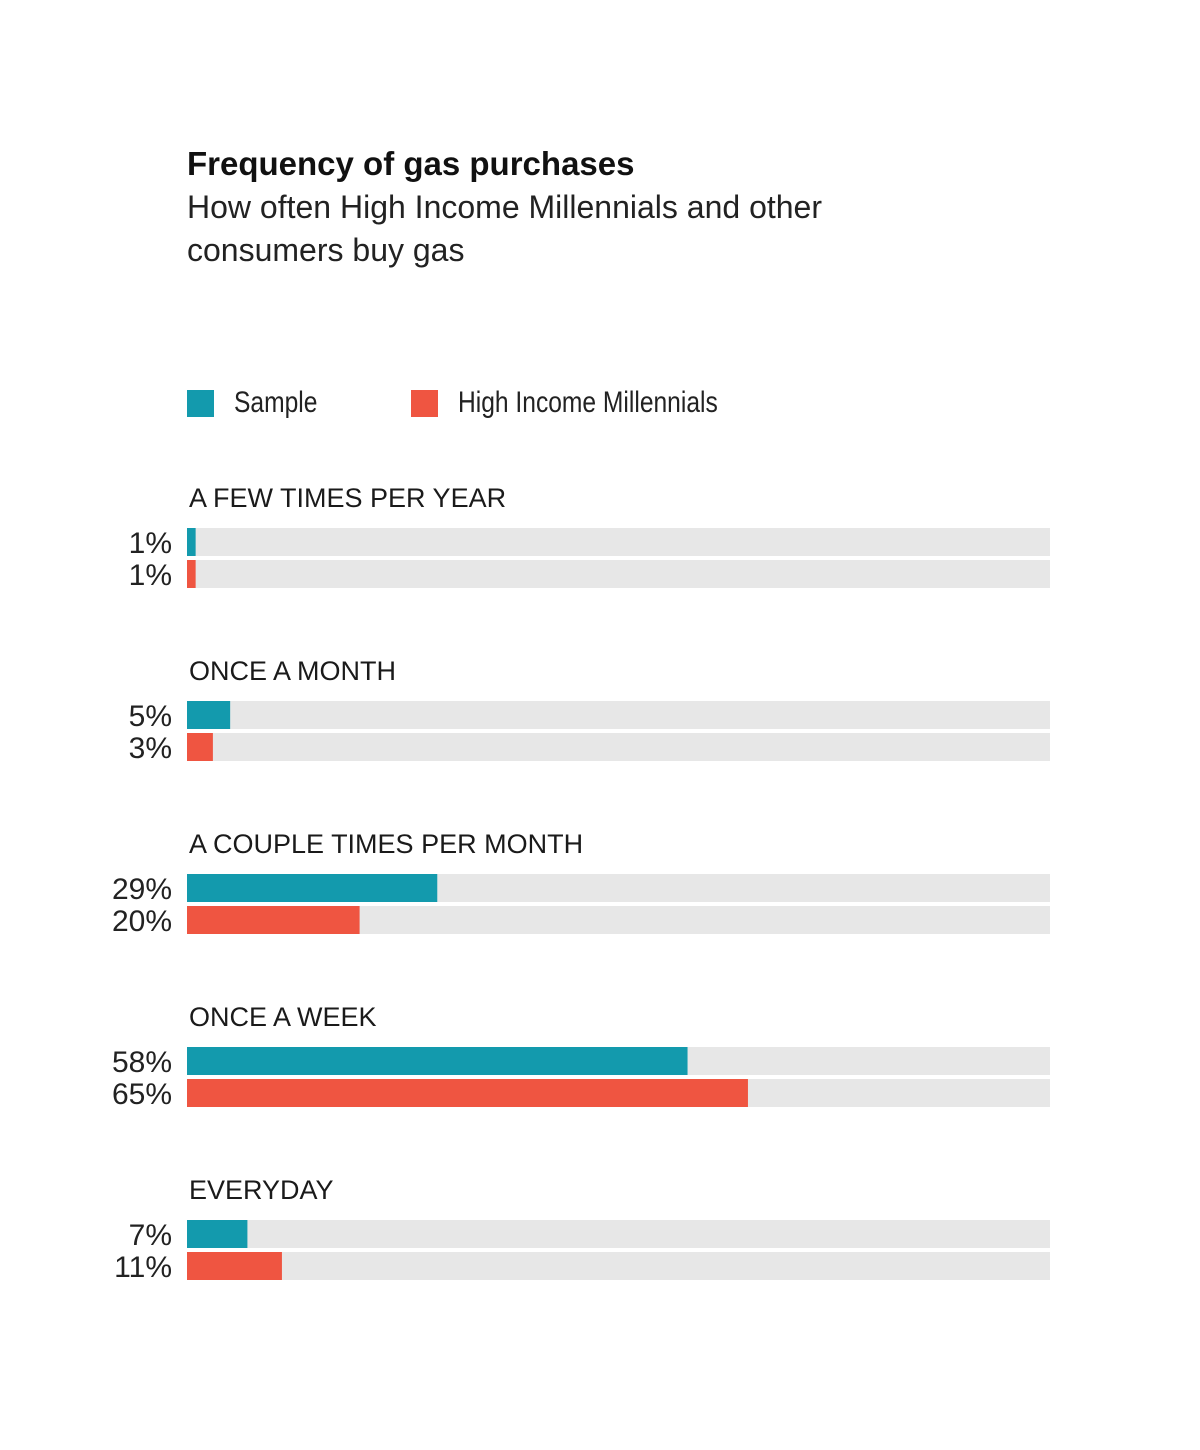 Image resolution: width=1200 pixels, height=1450 pixels. I want to click on legend-item-high-income-millennials: High Income Millennials, so click(593, 403).